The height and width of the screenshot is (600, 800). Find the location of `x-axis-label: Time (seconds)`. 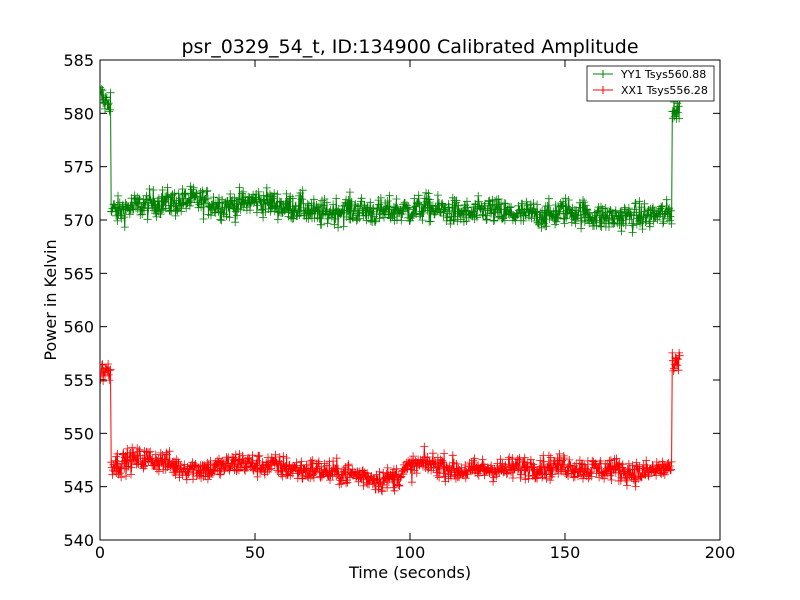

x-axis-label: Time (seconds) is located at coordinates (409, 572).